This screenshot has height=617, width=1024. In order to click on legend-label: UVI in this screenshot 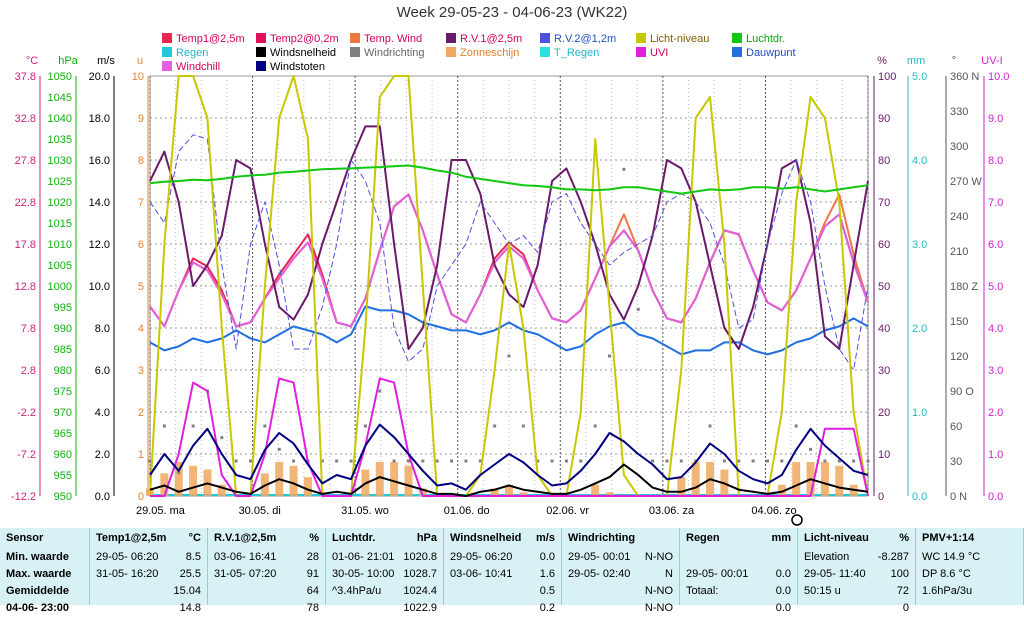, I will do `click(659, 53)`.